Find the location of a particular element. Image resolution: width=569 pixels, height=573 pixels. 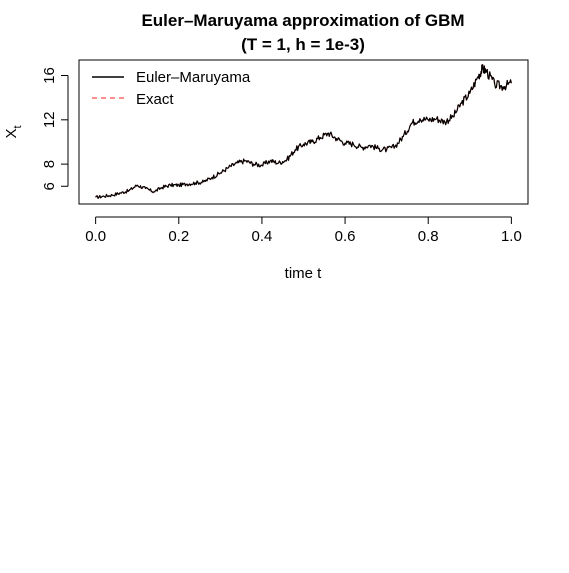

x-tick-label: 0.6 is located at coordinates (345, 236).